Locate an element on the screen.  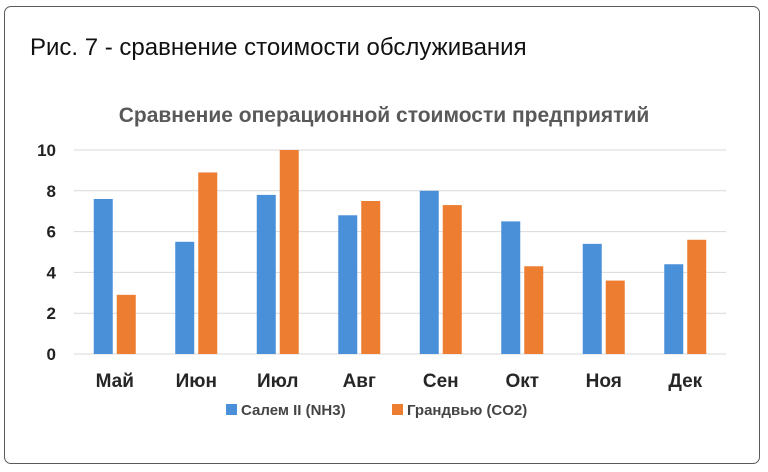
legend-label: Салем II (NH3) is located at coordinates (293, 410).